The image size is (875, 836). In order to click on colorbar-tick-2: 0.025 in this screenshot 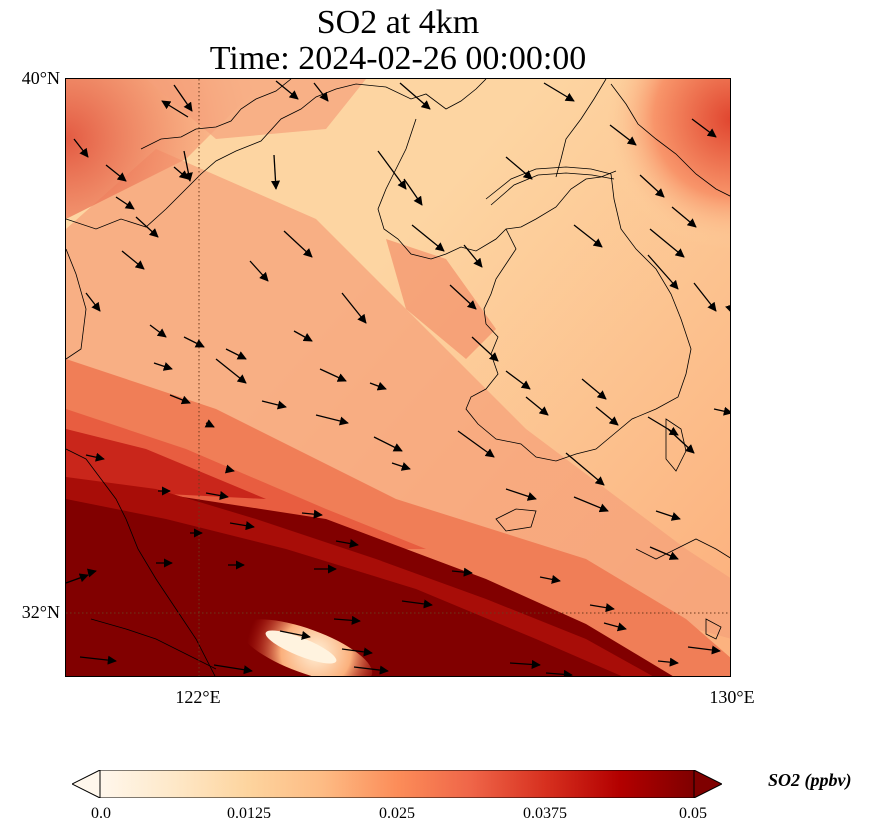, I will do `click(397, 813)`.